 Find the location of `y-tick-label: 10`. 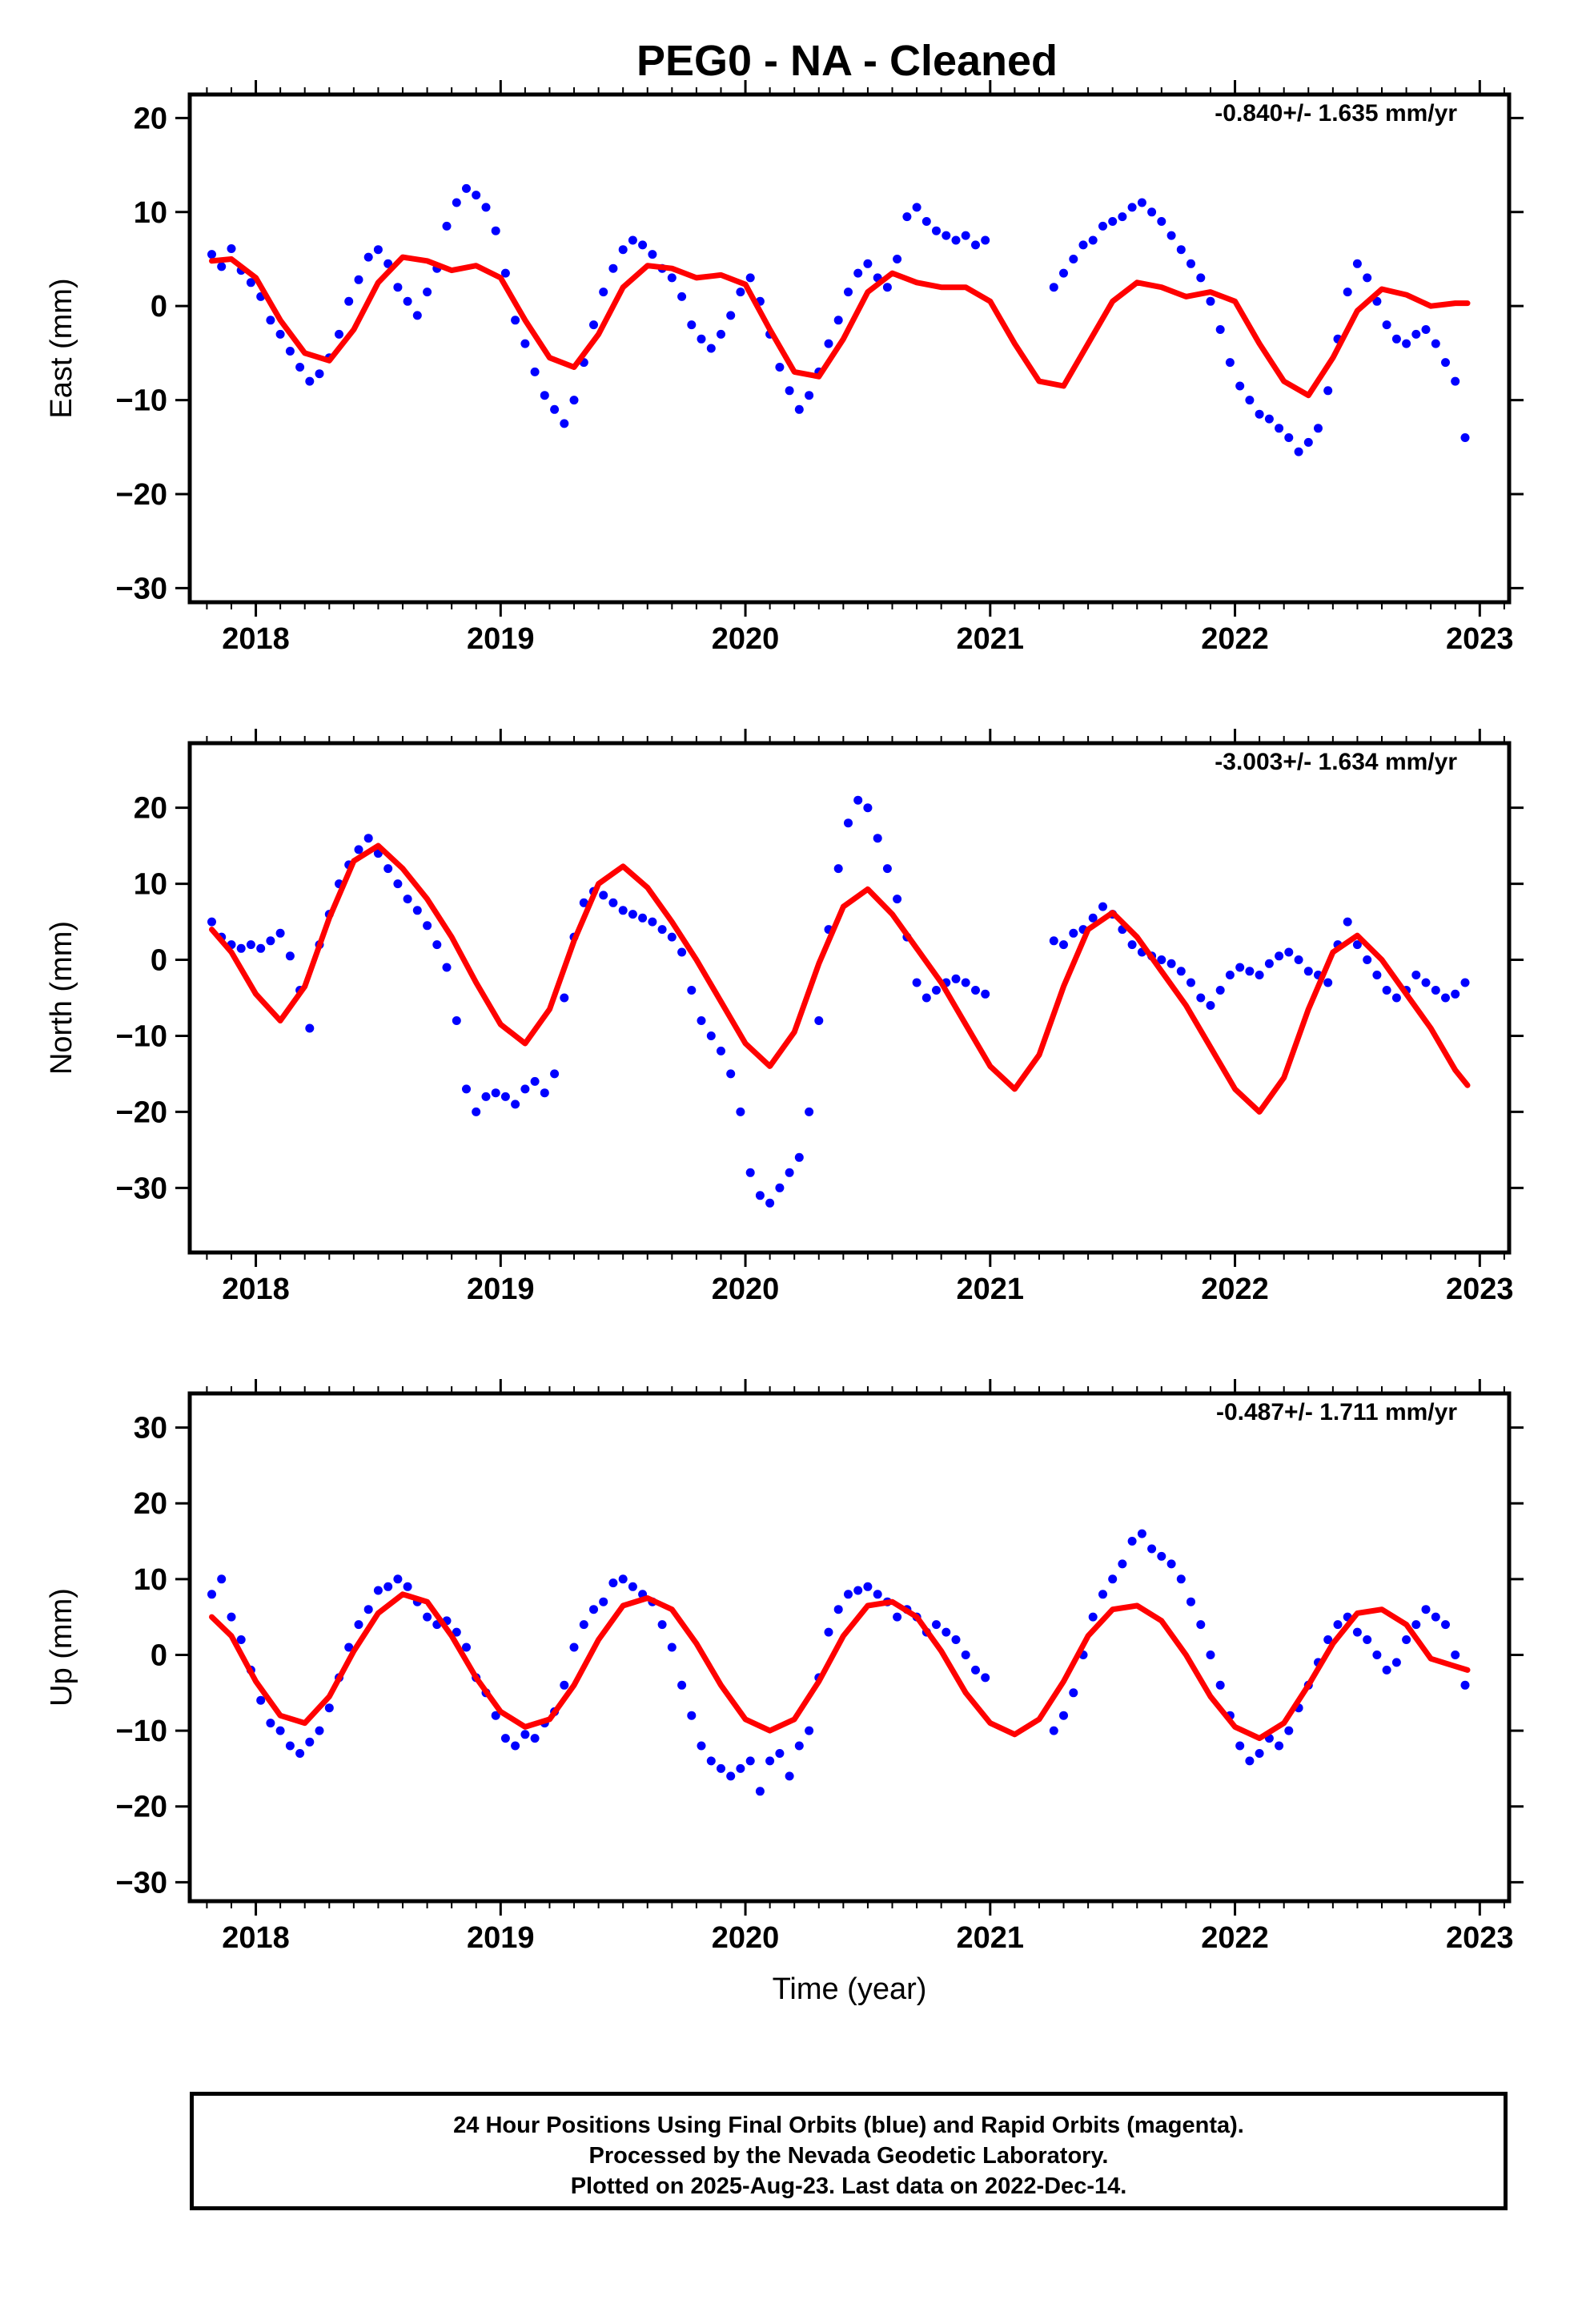

y-tick-label: 10 is located at coordinates (150, 885).